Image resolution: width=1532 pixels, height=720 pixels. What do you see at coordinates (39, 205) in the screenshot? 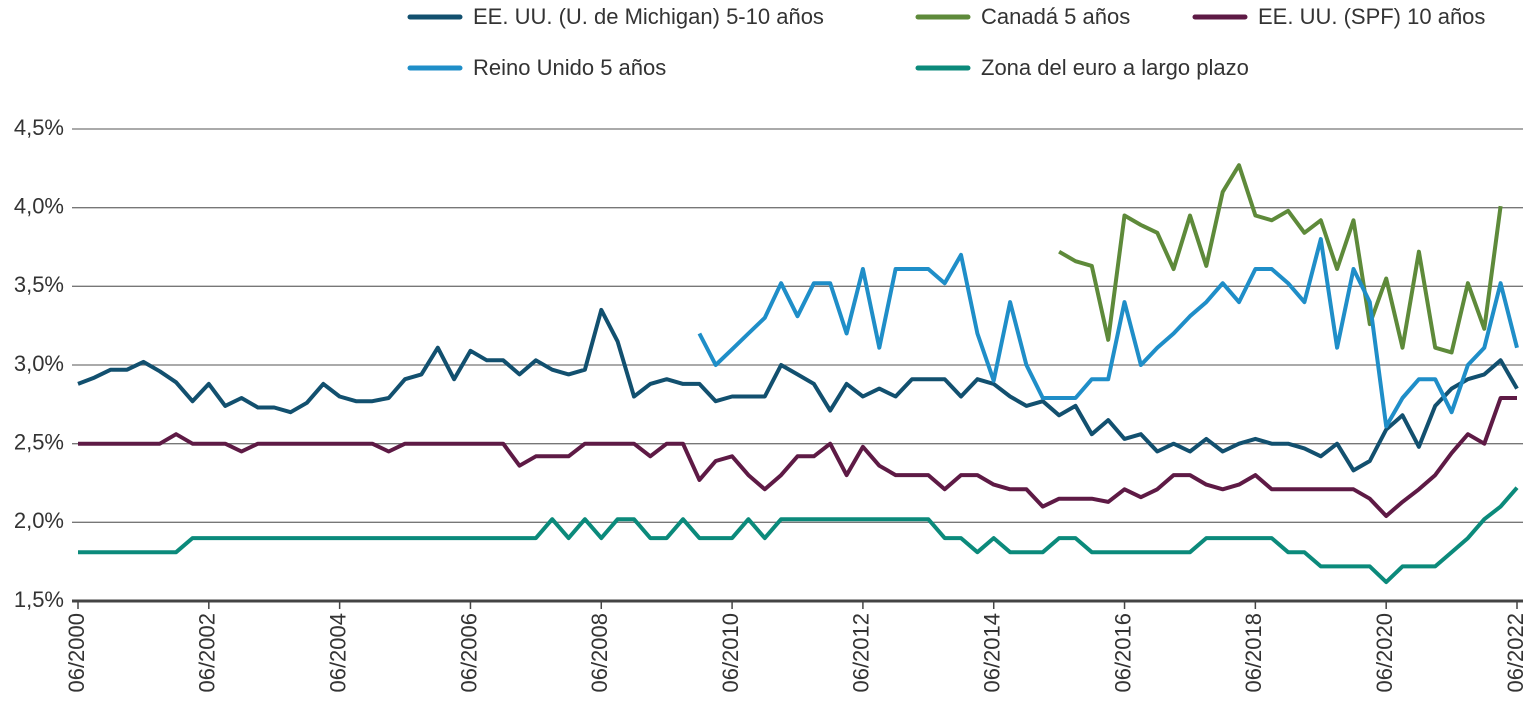
I see `y-tick-label: 4,0%` at bounding box center [39, 205].